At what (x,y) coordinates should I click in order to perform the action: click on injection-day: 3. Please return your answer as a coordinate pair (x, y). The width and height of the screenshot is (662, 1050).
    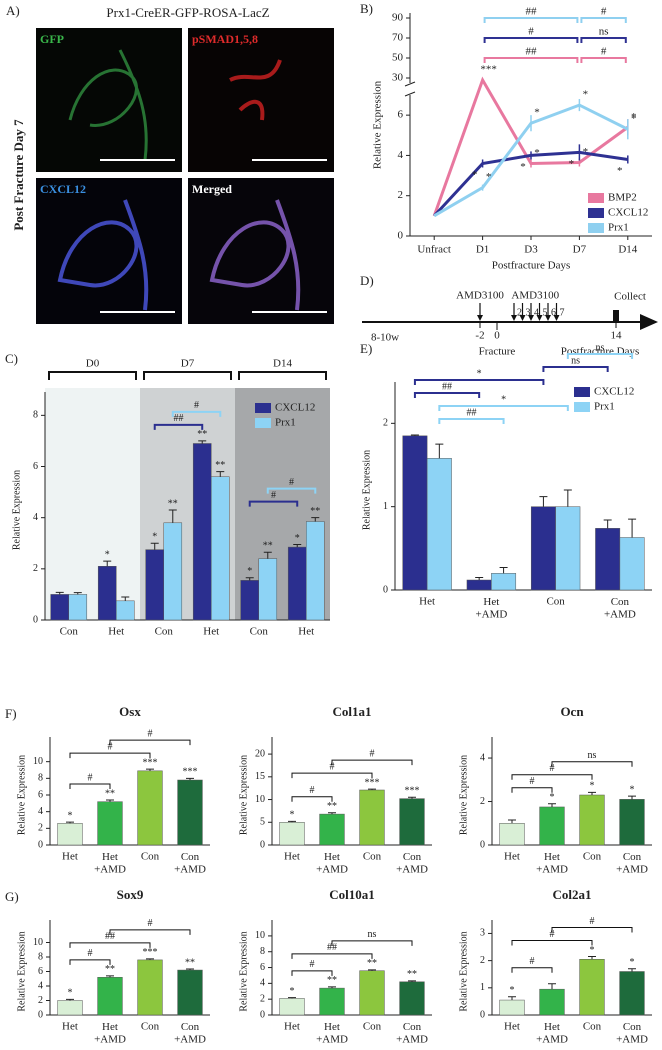
    Looking at the image, I should click on (528, 312).